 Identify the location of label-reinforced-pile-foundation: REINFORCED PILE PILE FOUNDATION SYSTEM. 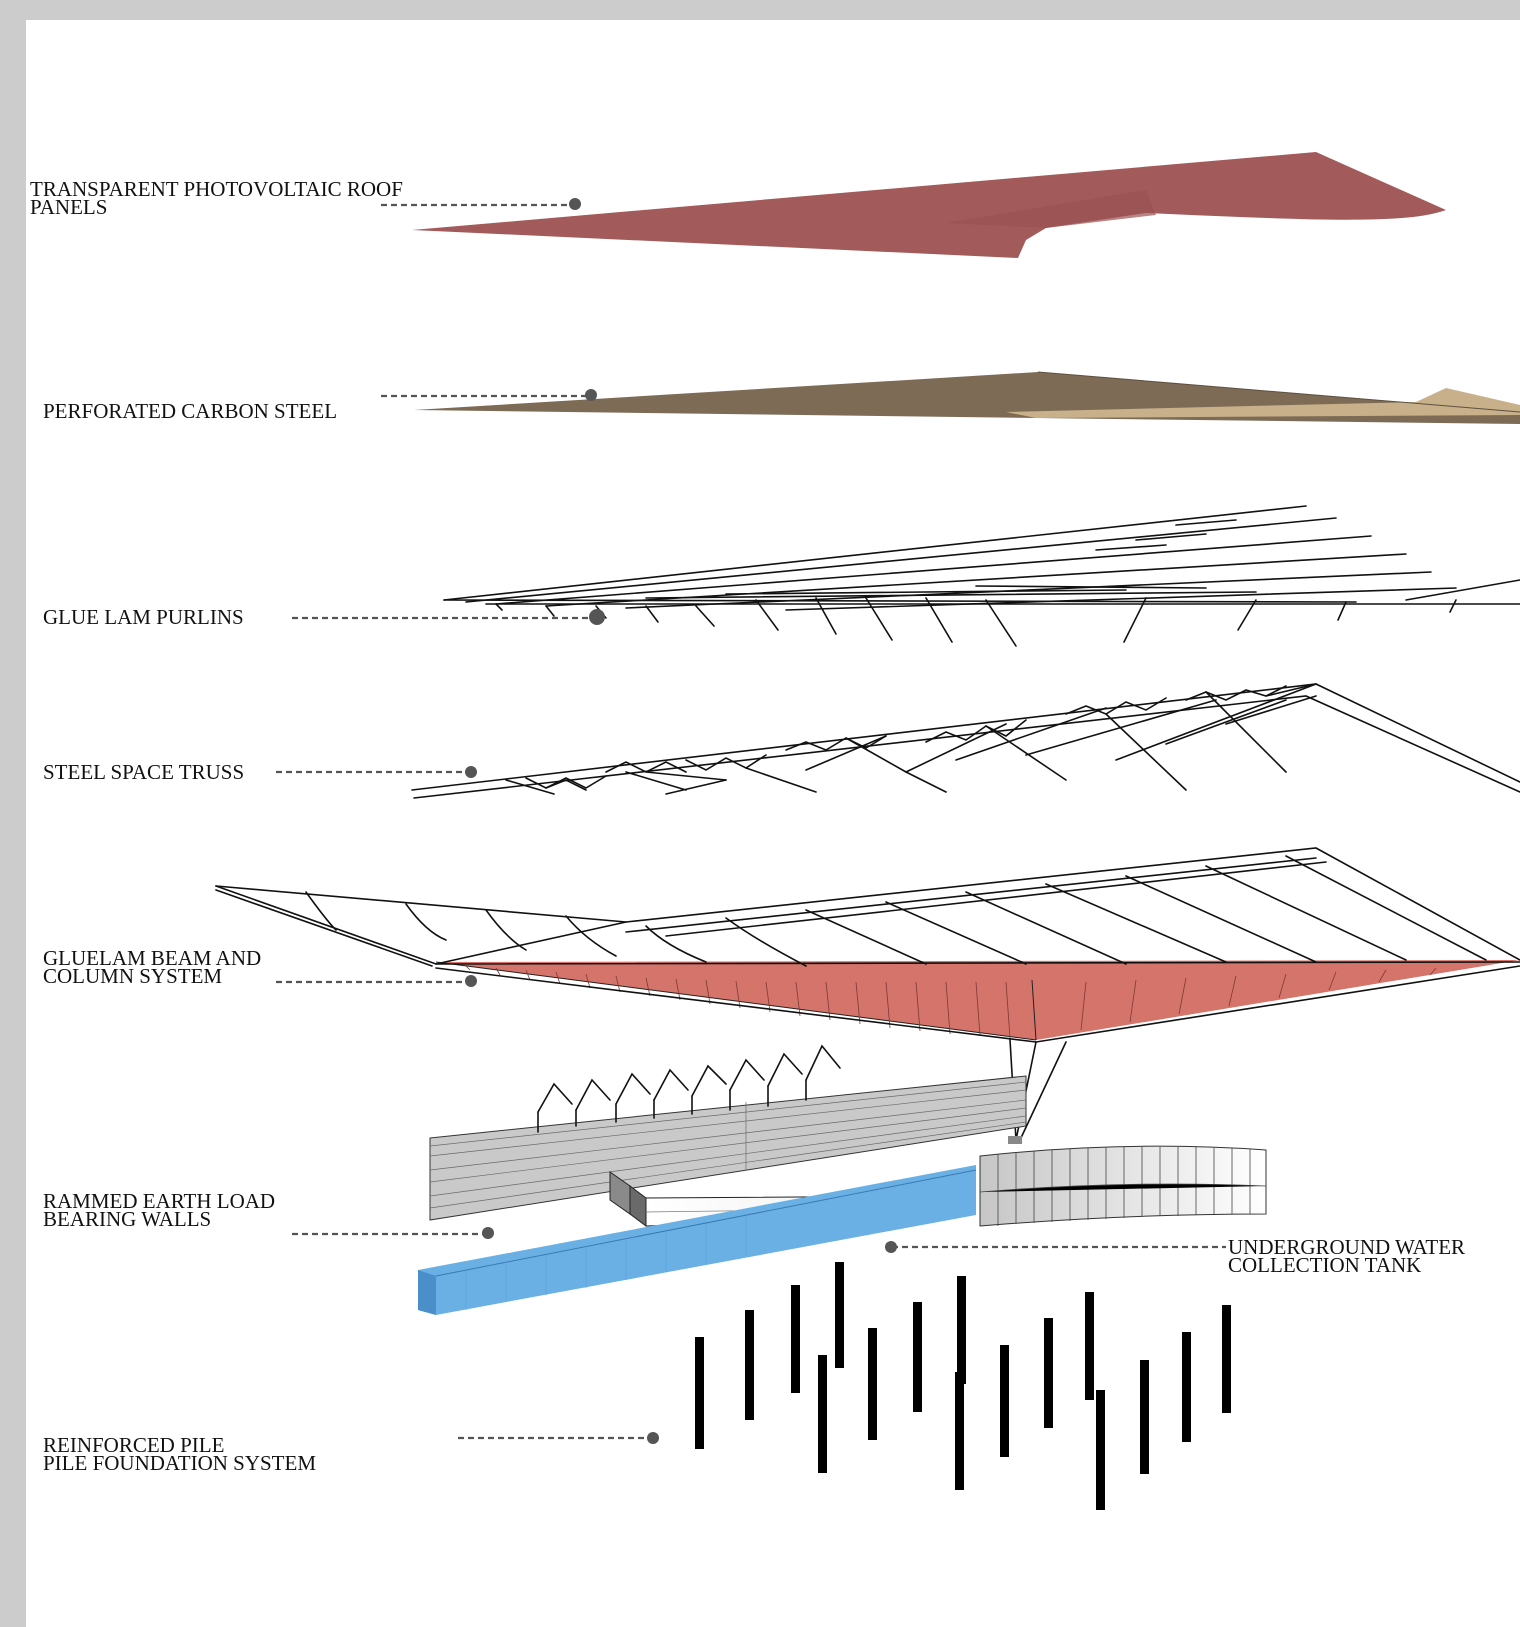
(180, 1454).